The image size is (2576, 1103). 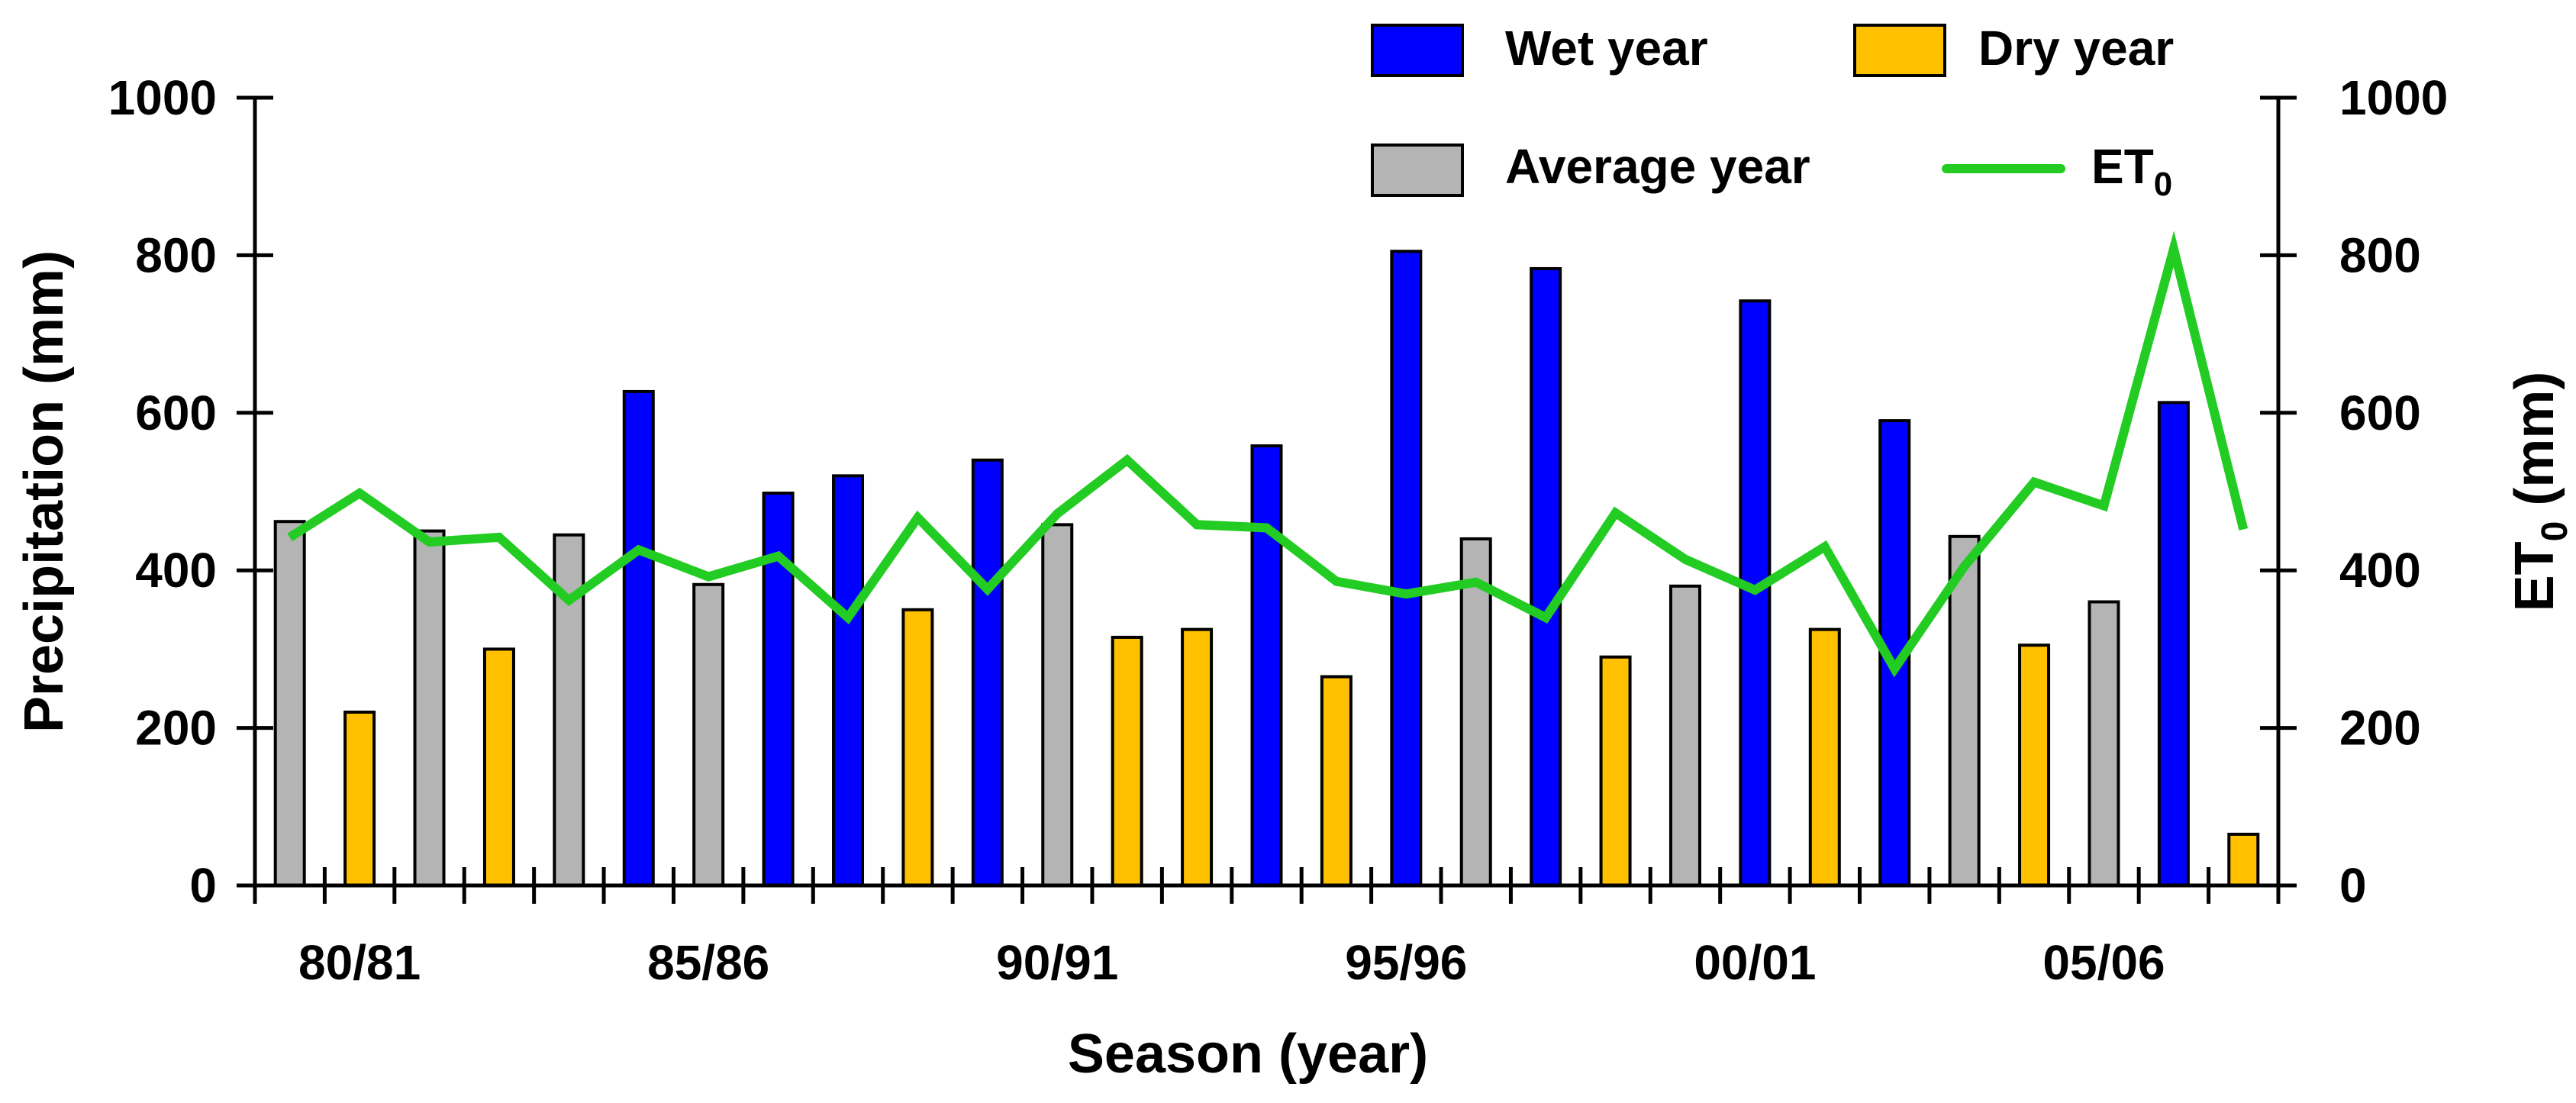 What do you see at coordinates (1406, 963) in the screenshot?
I see `x-tick-label: 95/96` at bounding box center [1406, 963].